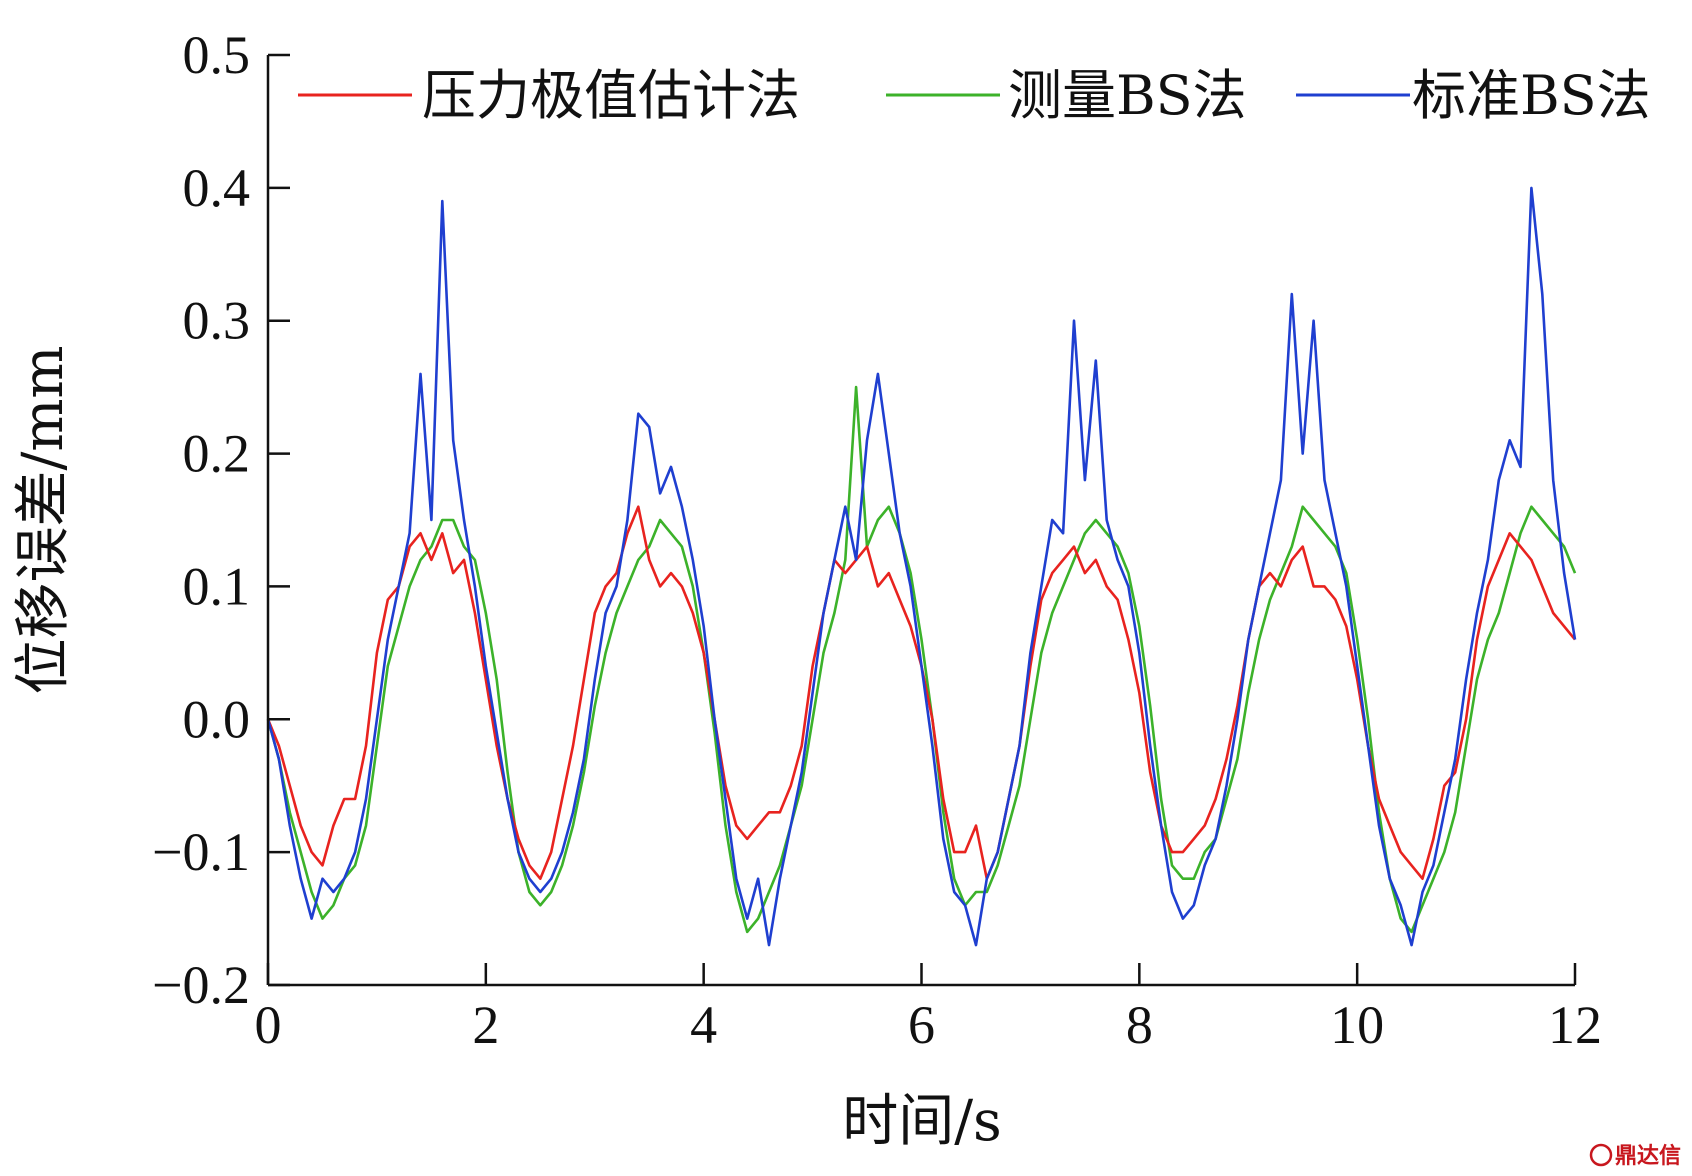 The image size is (1692, 1176). I want to click on legend-item-0: 压力极值估计法, so click(549, 95).